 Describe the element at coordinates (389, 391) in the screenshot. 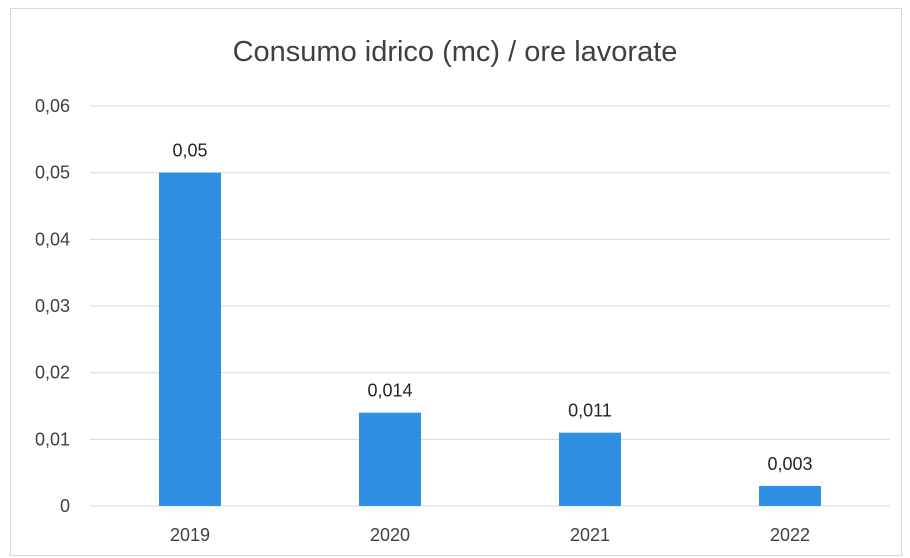

I see `data-label-2020: 0,014` at that location.